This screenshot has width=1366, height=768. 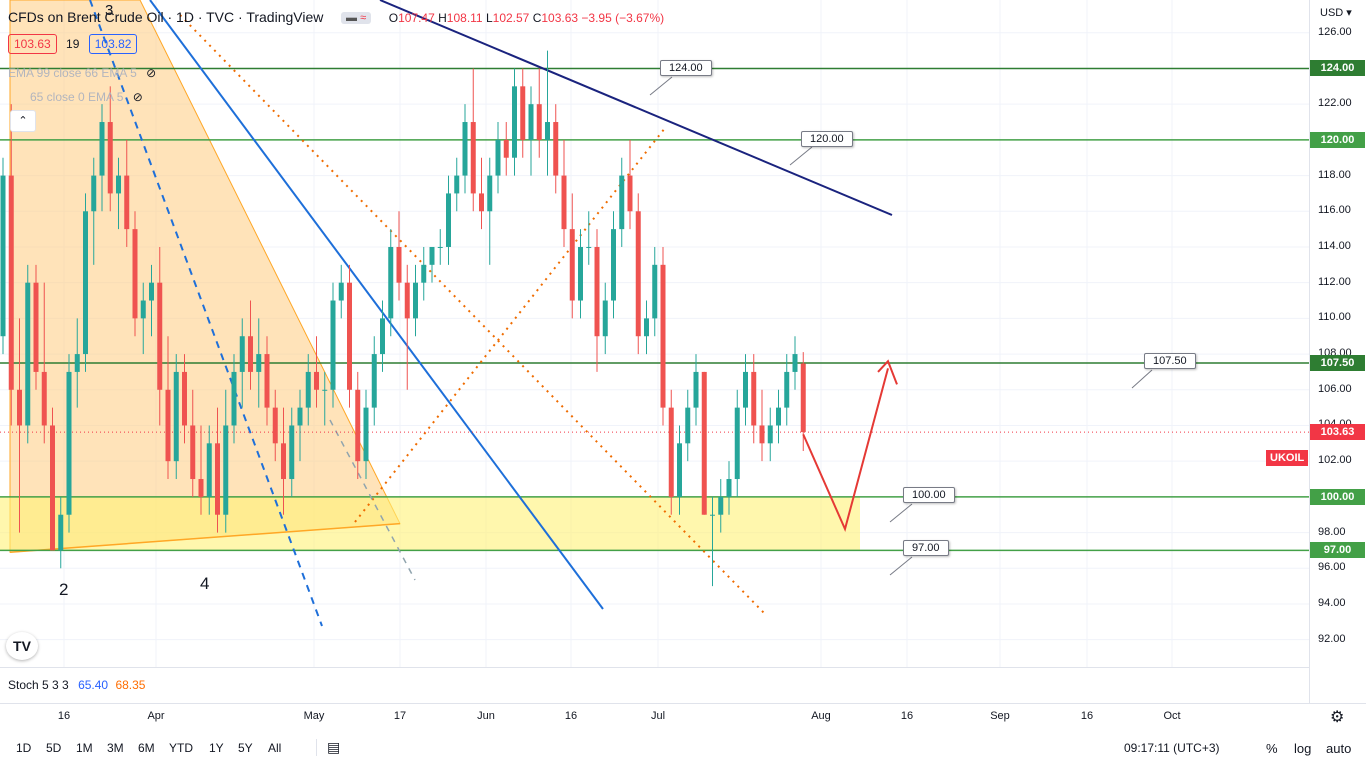 I want to click on indicator-legend-1: EMA 99 close 66 EMA 5 ⊘, so click(x=82, y=73).